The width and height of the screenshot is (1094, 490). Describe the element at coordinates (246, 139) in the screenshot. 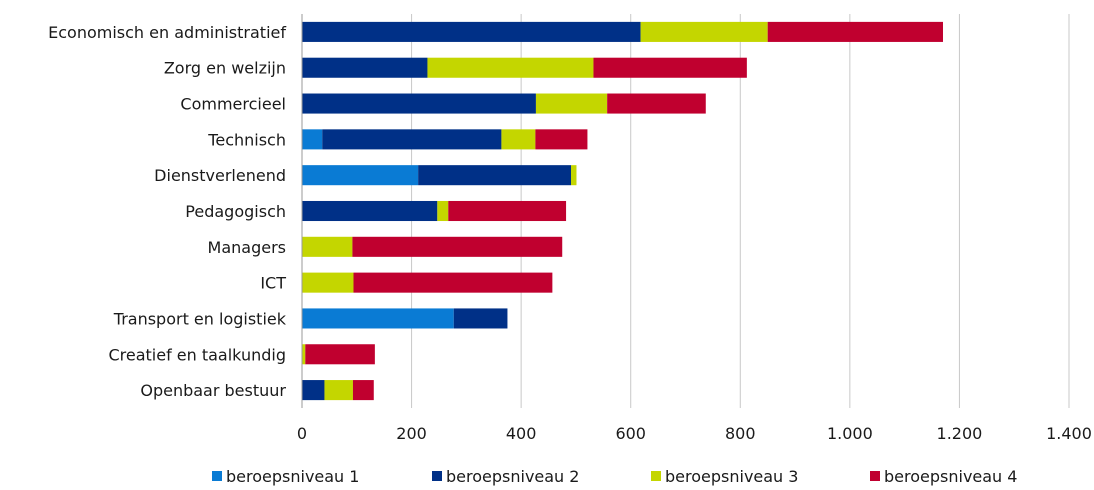

I see `category-label: Technisch` at that location.